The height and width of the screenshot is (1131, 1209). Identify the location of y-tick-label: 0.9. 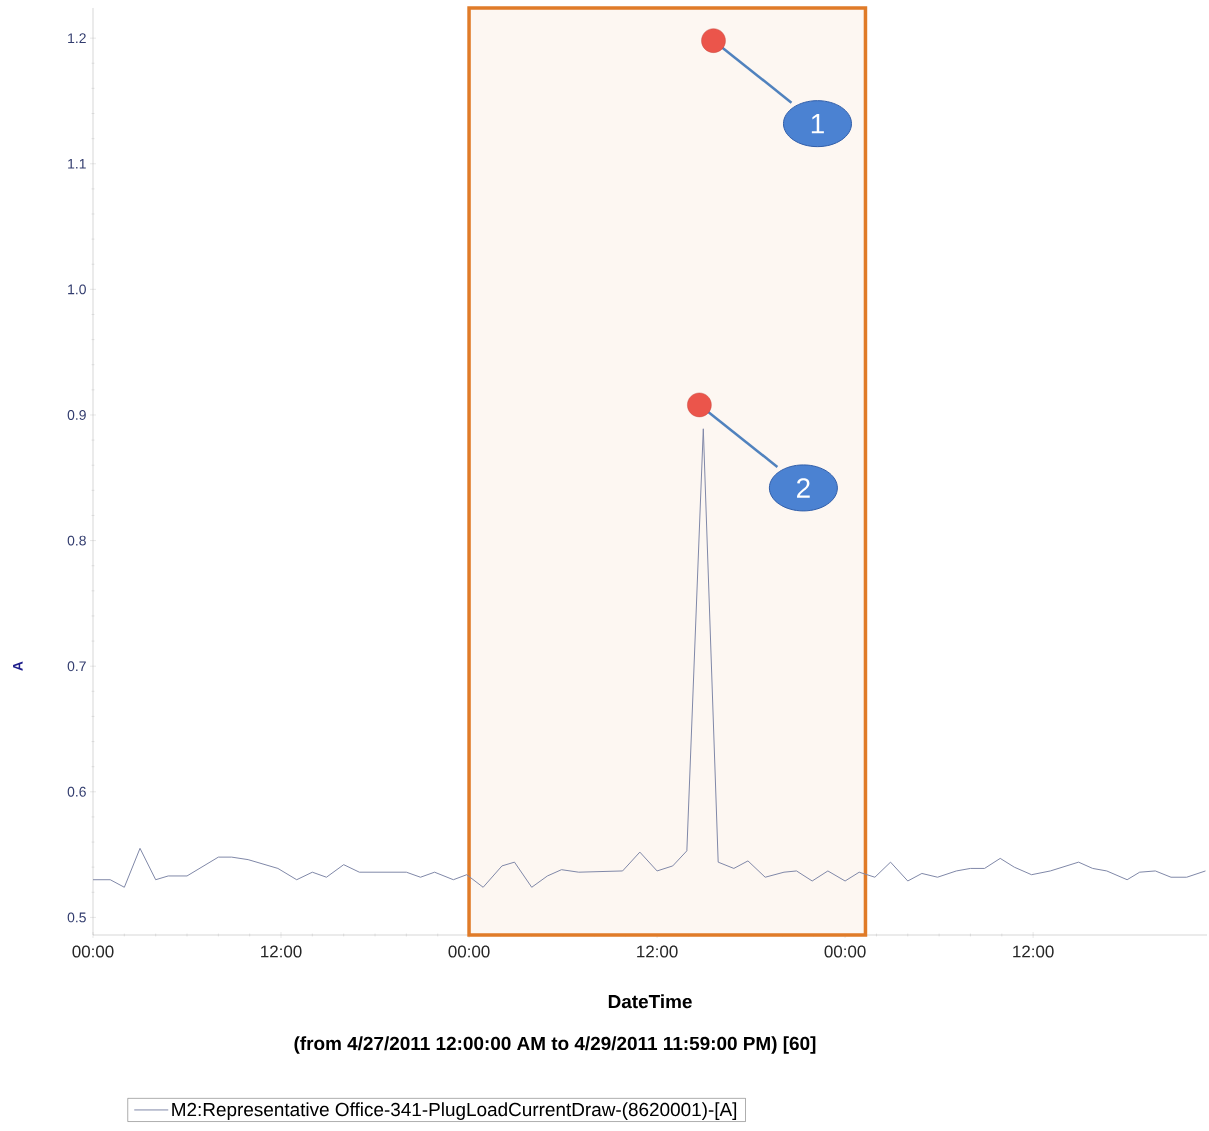
(76, 415).